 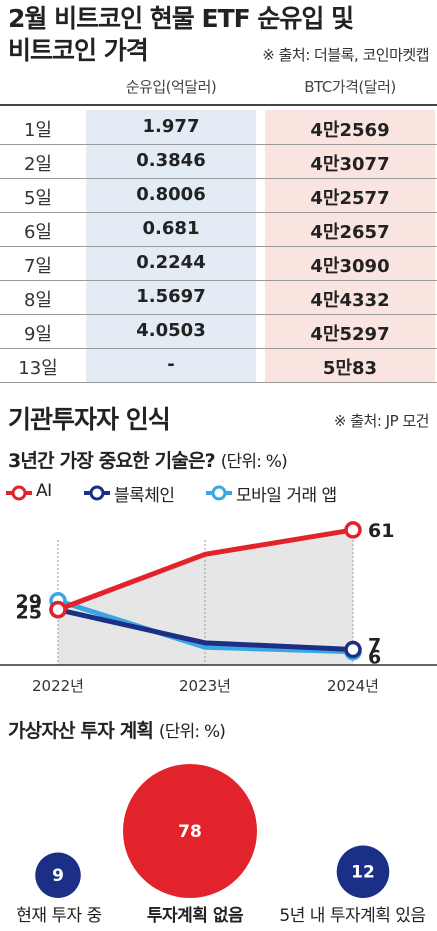 I want to click on data-label: 25, so click(x=29, y=613).